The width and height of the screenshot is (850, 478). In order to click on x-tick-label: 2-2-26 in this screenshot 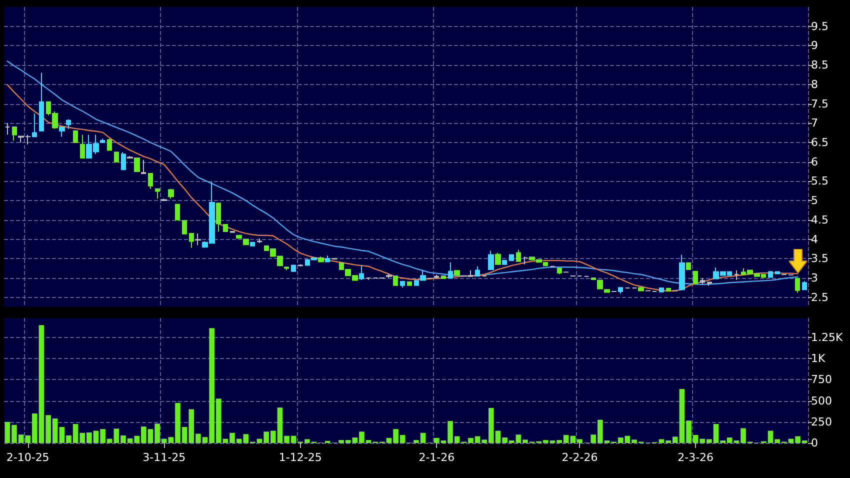, I will do `click(580, 457)`.